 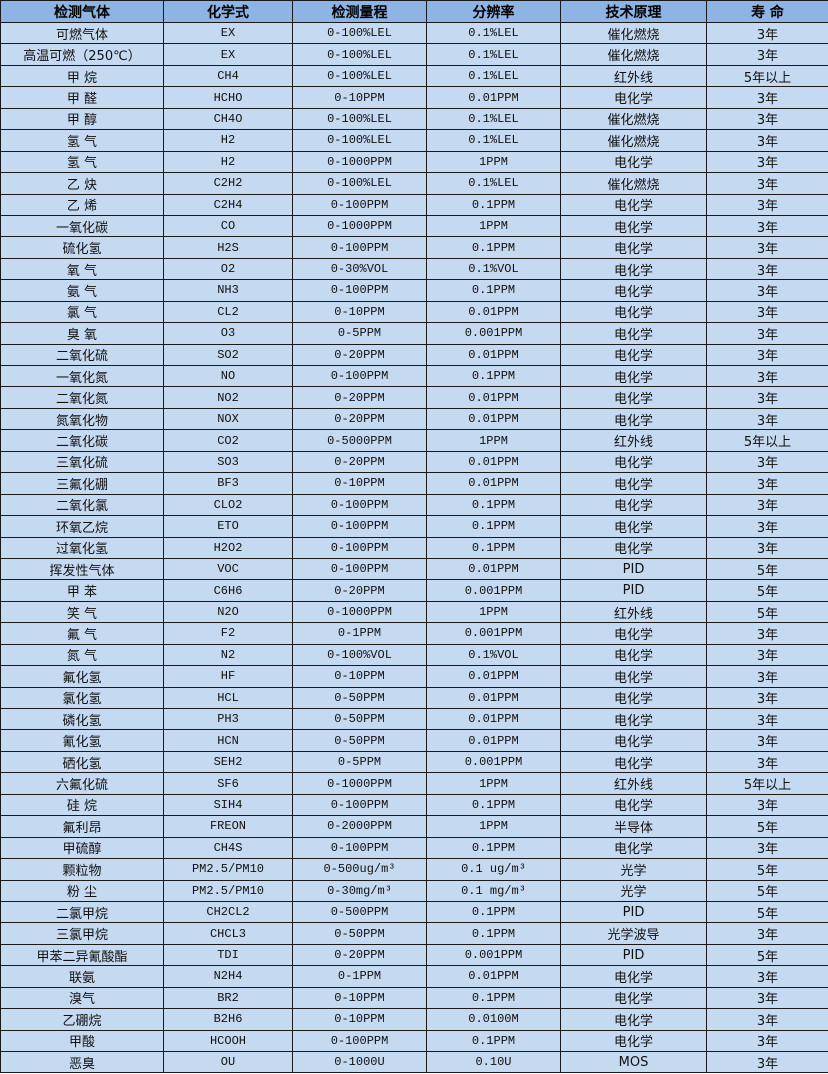 I want to click on table-row: 甲 醇 CH4O 0-100%LEL 0.1%LEL 催化燃烧 3年, so click(x=414, y=119).